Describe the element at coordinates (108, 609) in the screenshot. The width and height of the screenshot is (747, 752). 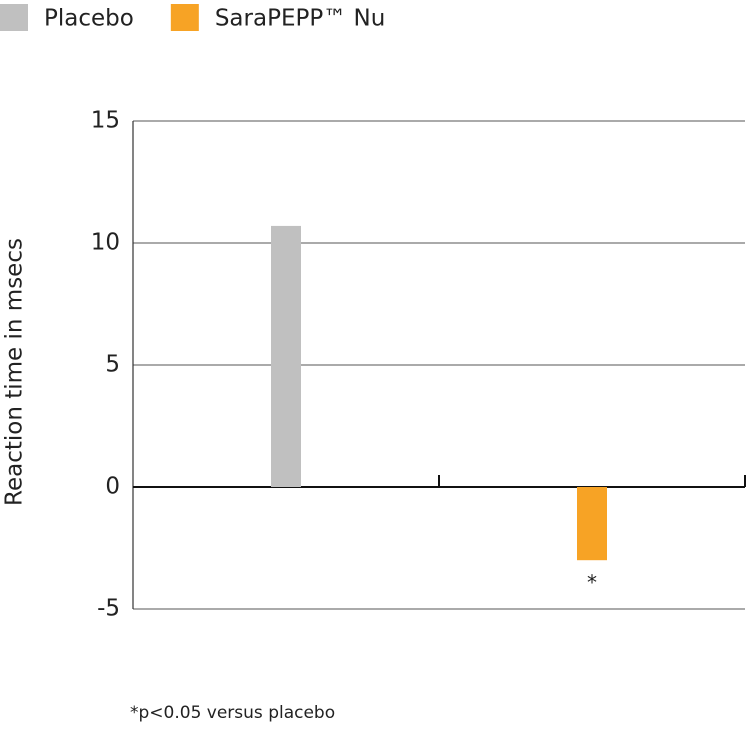
I see `y-tick-label: -5` at that location.